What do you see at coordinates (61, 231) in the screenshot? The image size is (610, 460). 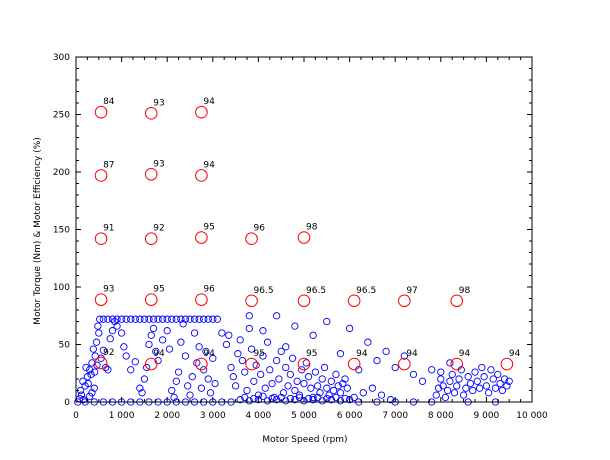 I see `y-tick-label: 150` at bounding box center [61, 231].